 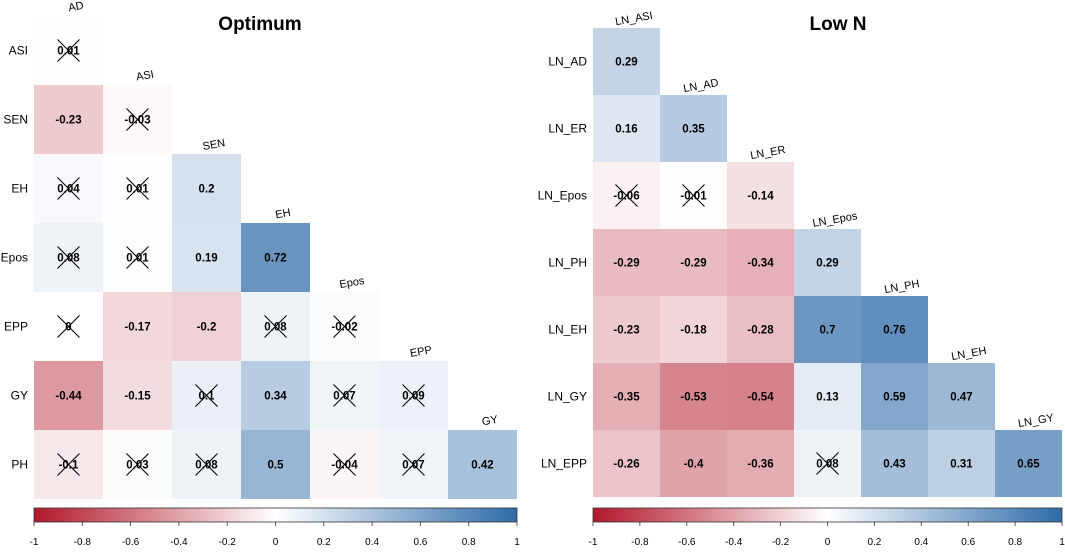 I want to click on column-label: LN_ER, so click(x=767, y=153).